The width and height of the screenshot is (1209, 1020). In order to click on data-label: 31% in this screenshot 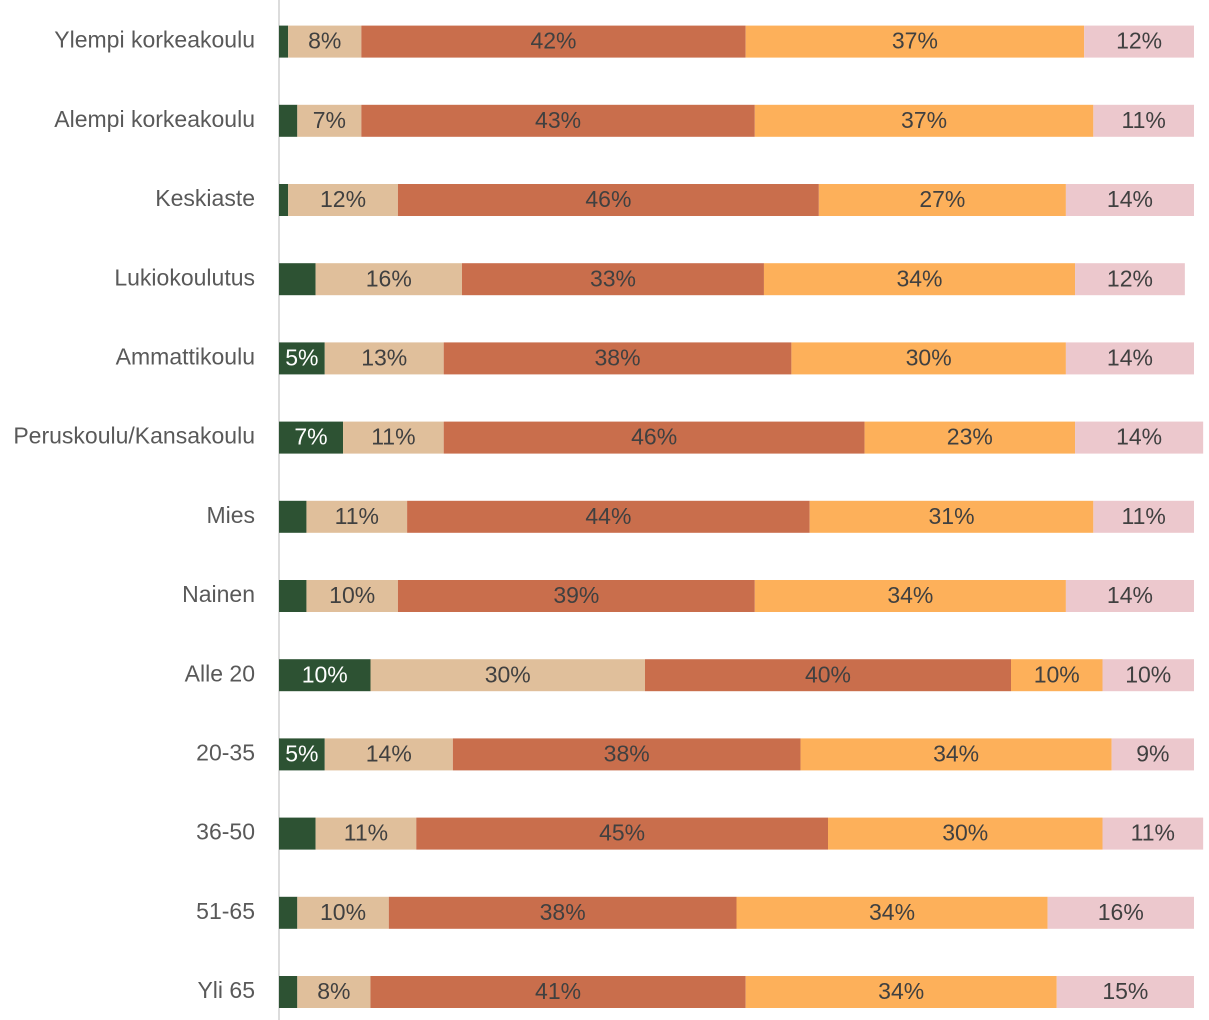, I will do `click(952, 516)`.